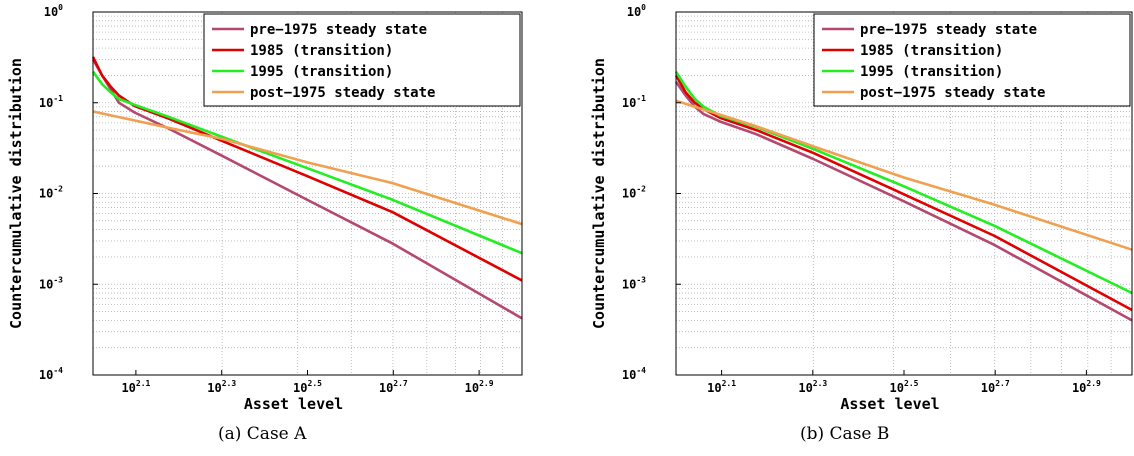 The height and width of the screenshot is (456, 1134). I want to click on caption-b: (b) Case B, so click(845, 434).